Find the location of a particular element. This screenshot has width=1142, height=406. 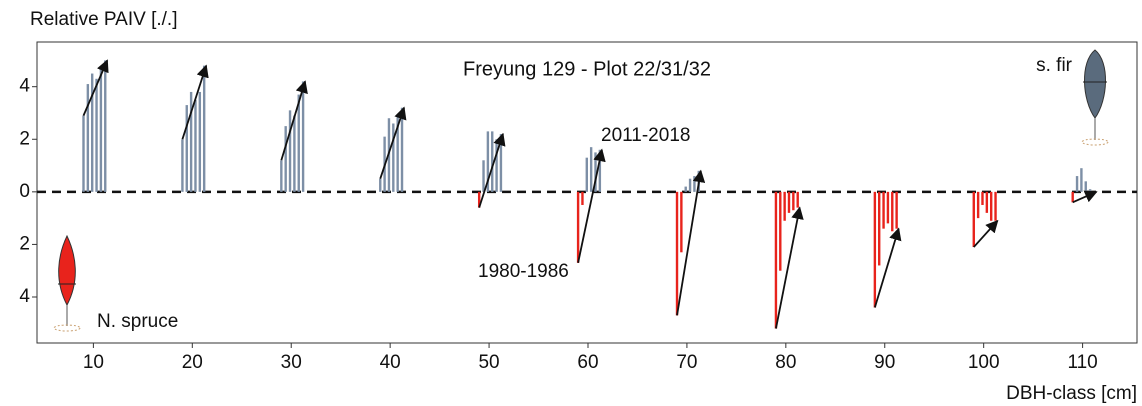

x-tick-label: 90 is located at coordinates (884, 362).